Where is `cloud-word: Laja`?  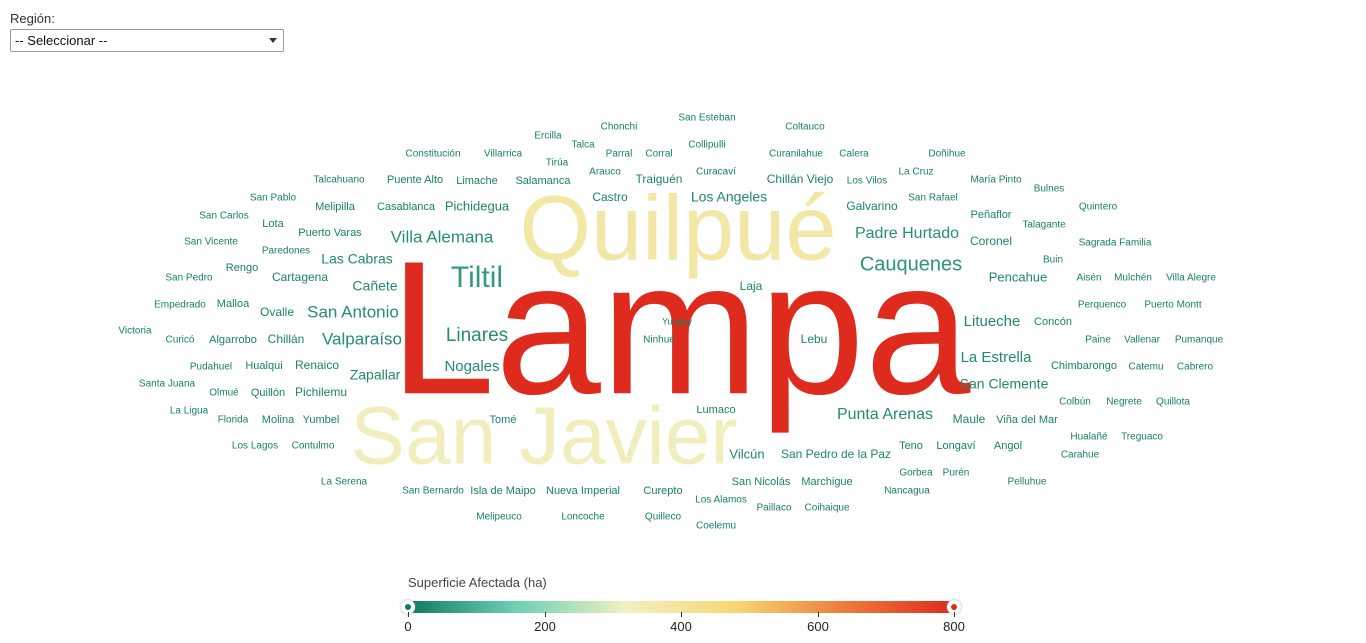
cloud-word: Laja is located at coordinates (751, 286).